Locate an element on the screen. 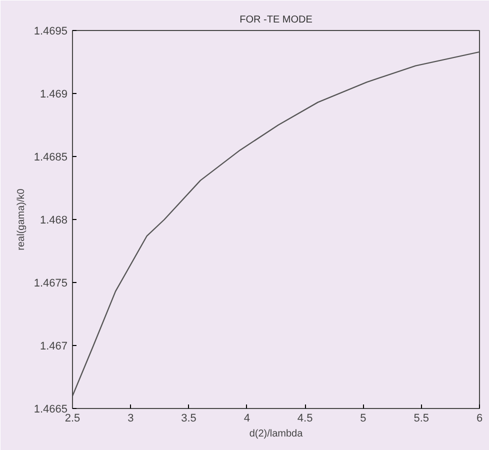  x-axis-title: d(2)/lambda is located at coordinates (276, 434).